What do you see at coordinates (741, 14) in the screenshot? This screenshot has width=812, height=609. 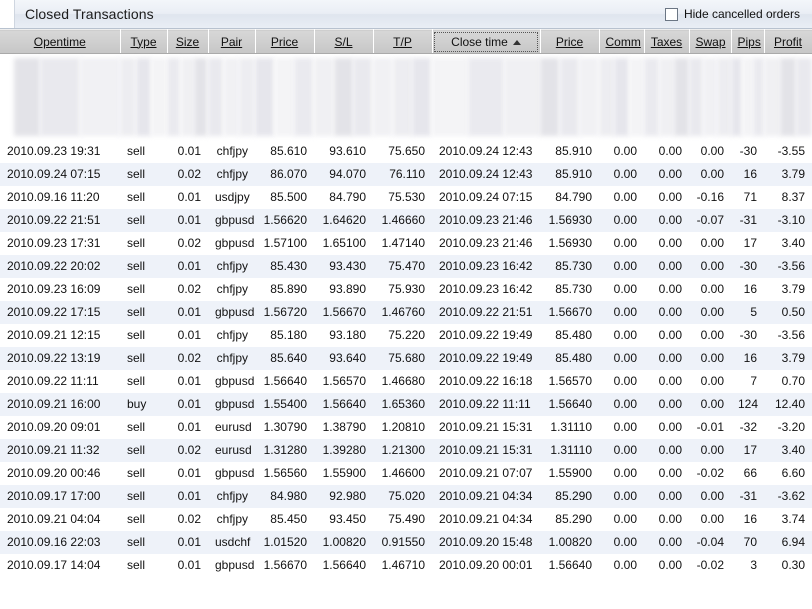 I see `hide-cancelled-label: Hide cancelled orders` at bounding box center [741, 14].